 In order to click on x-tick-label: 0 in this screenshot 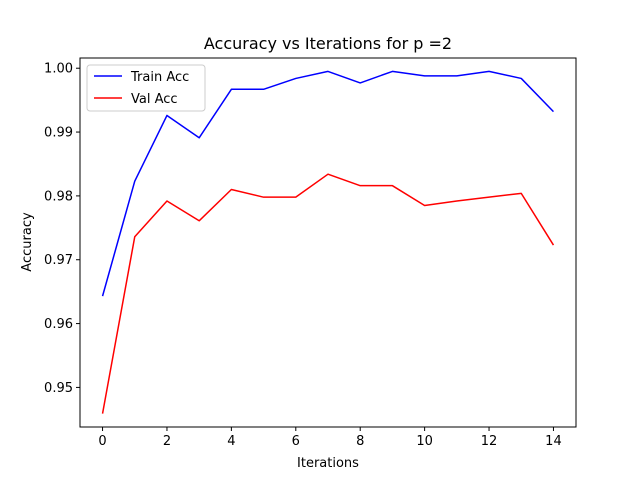, I will do `click(102, 441)`.